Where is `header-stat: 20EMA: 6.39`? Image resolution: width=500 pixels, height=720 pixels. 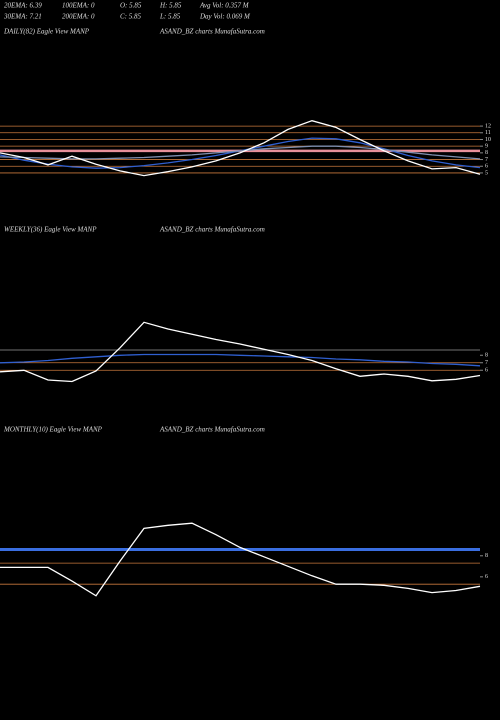
header-stat: 20EMA: 6.39 is located at coordinates (23, 6).